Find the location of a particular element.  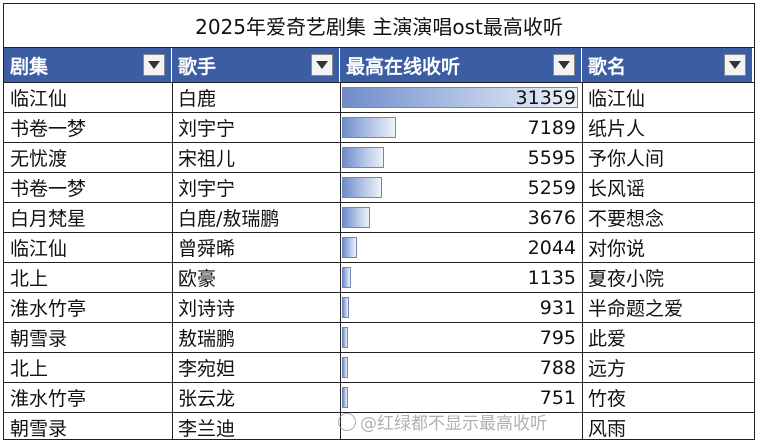

table-title: 2025年爱奇艺剧集 主演演唱ost最高收听 is located at coordinates (379, 26).